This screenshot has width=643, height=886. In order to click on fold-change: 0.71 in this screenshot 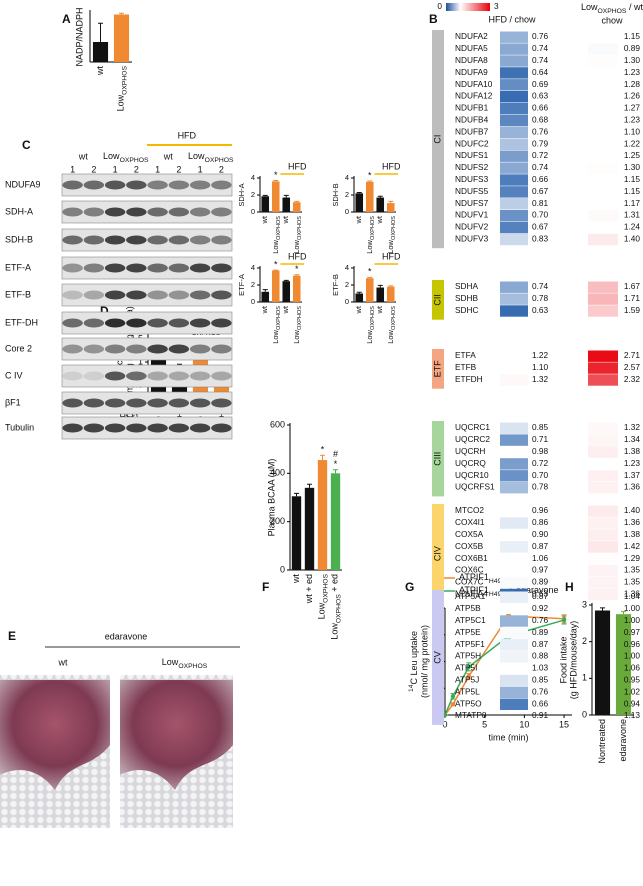, I will do `click(540, 439)`.